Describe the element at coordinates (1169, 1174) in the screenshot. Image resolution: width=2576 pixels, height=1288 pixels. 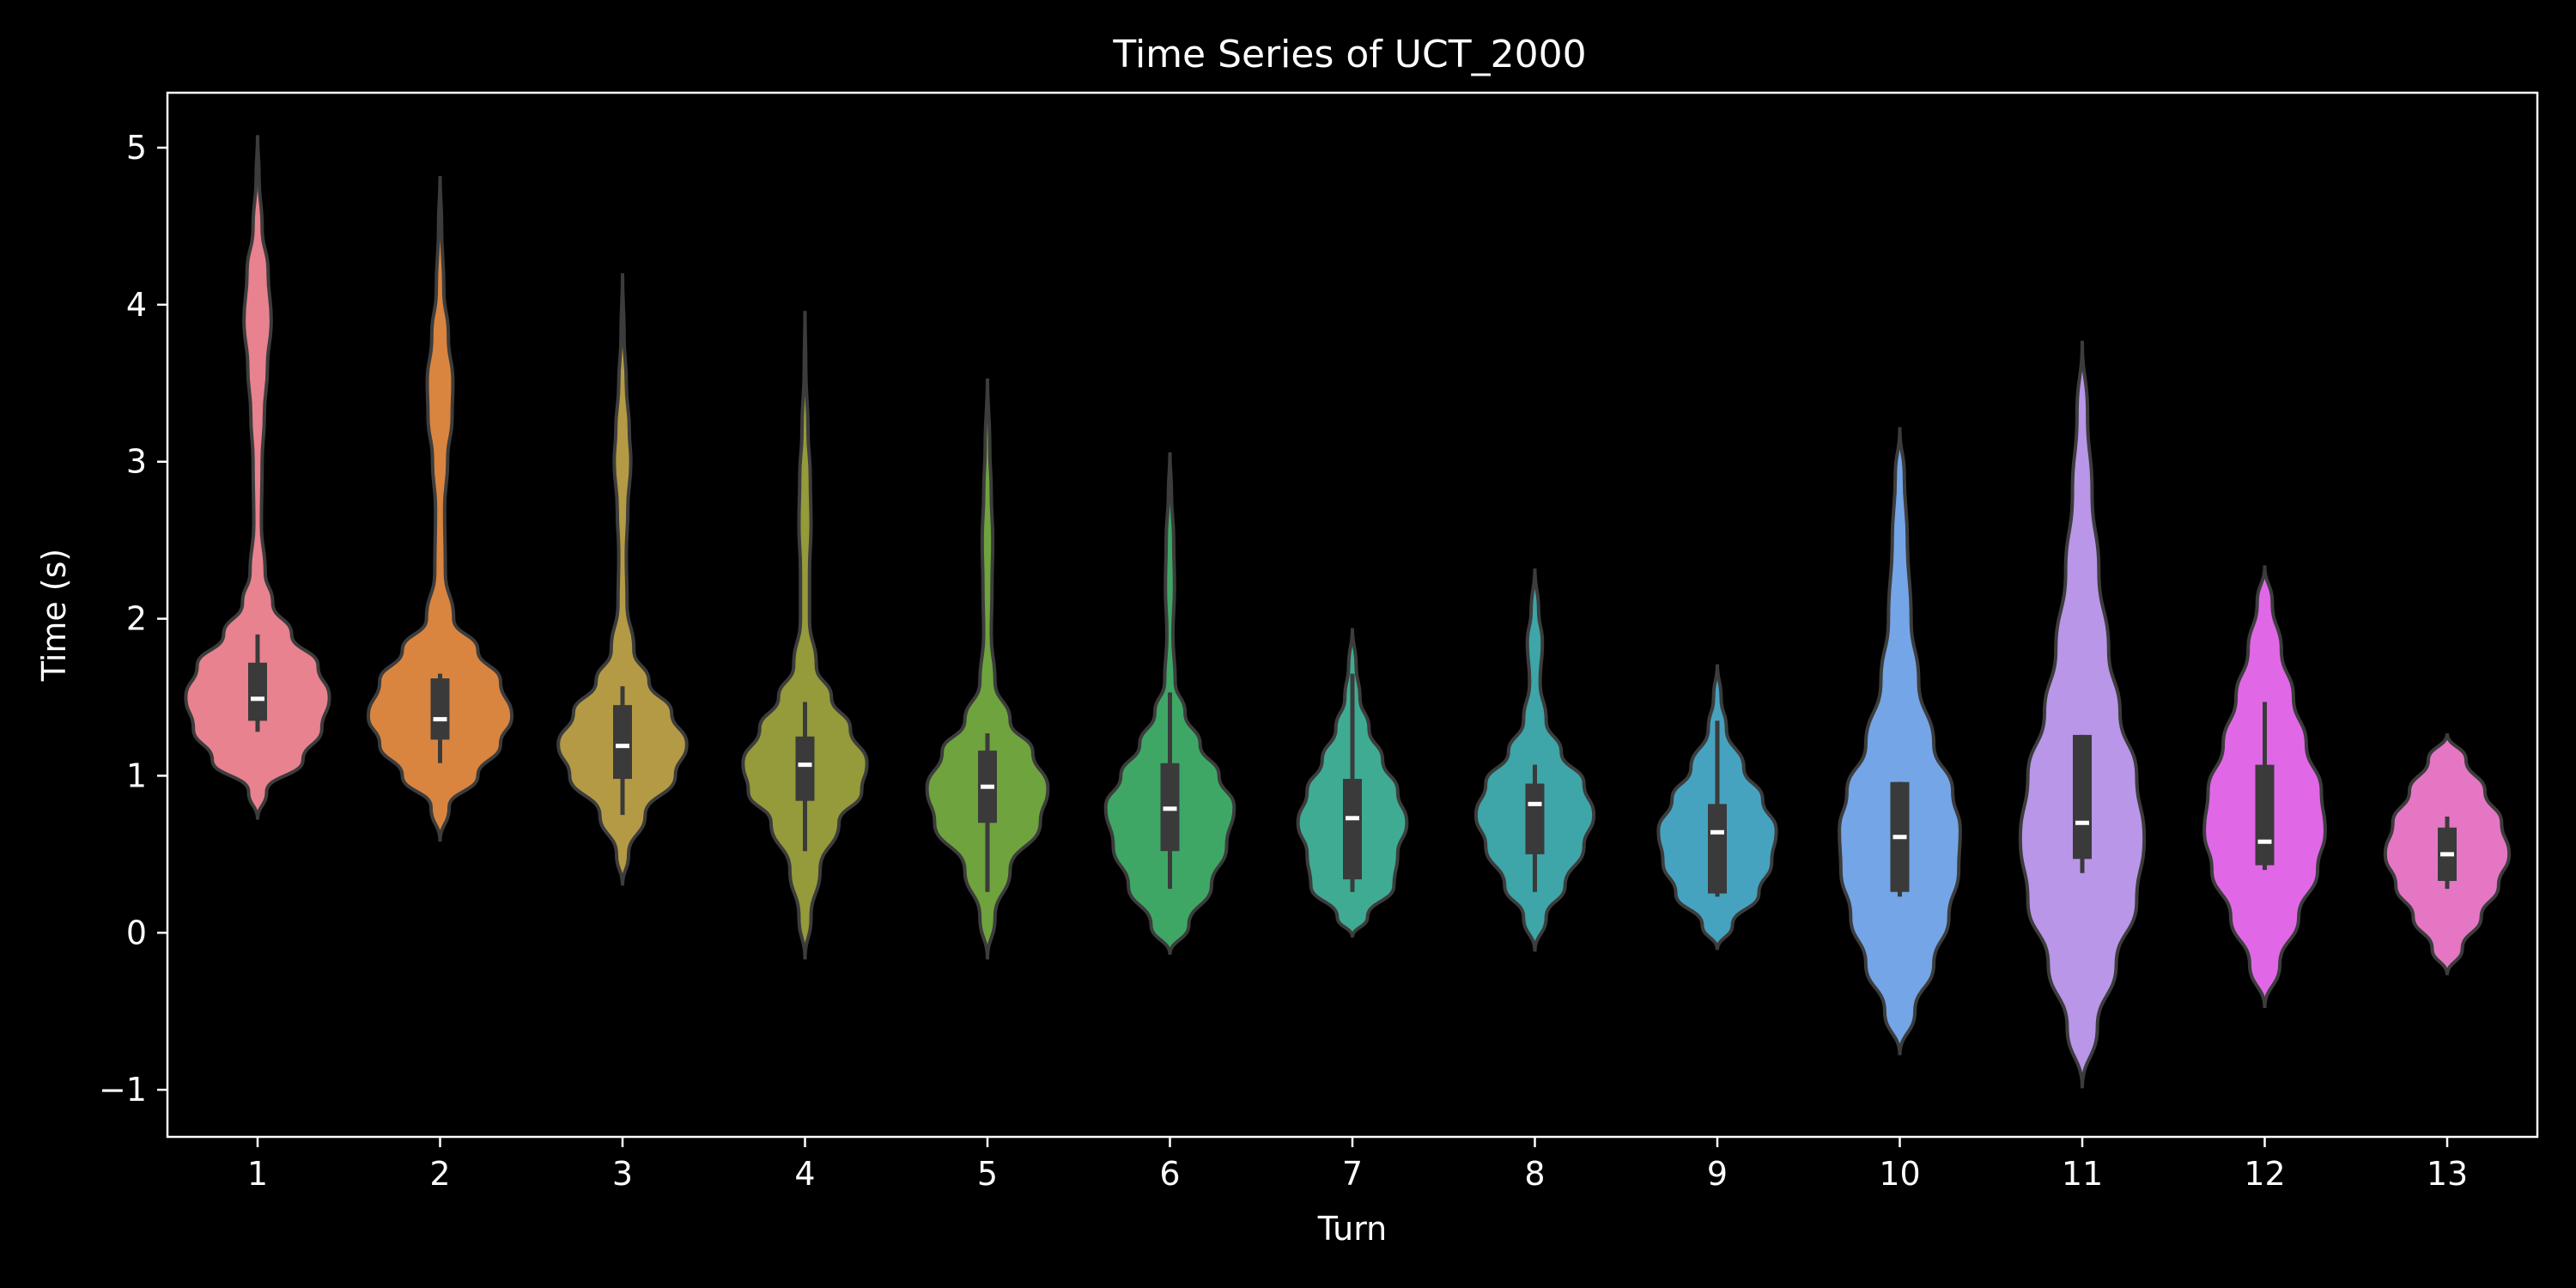
I see `x-tick-label: 6` at that location.